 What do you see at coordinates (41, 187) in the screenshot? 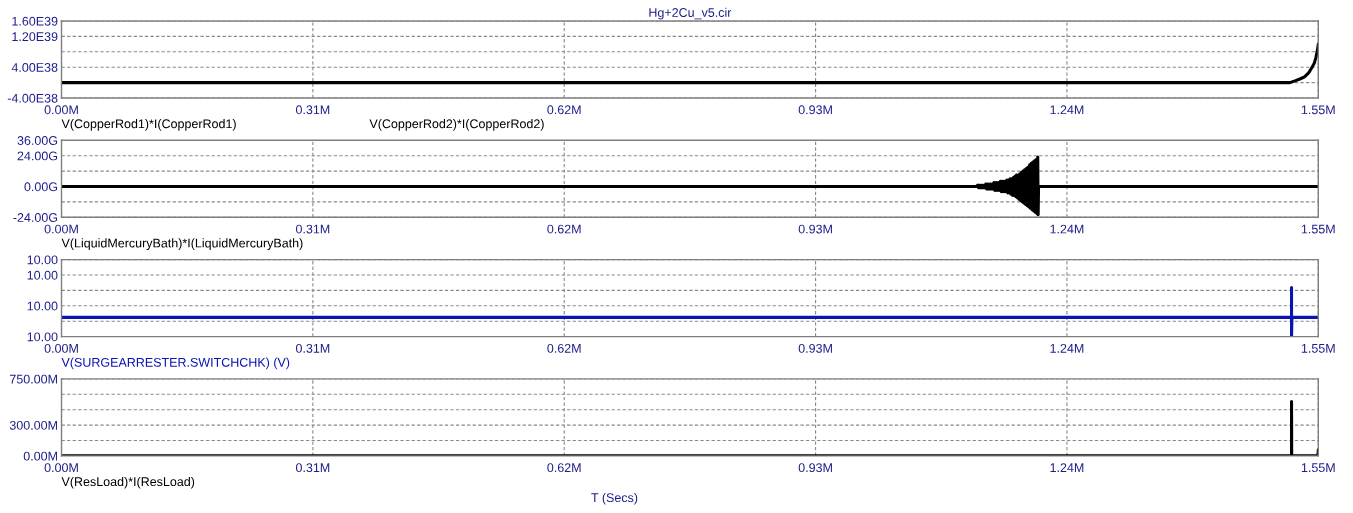
I see `y-tick-label: 0.00G` at bounding box center [41, 187].